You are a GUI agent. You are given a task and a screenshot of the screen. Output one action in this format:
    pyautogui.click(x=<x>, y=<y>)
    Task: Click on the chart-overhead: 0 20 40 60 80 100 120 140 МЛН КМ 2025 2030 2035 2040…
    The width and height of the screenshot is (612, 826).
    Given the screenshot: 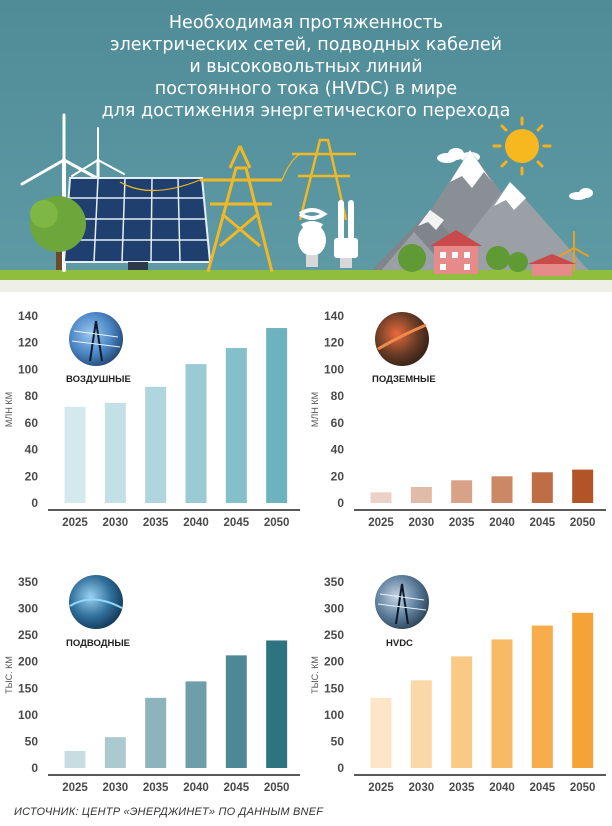 What is the action you would take?
    pyautogui.click(x=153, y=420)
    